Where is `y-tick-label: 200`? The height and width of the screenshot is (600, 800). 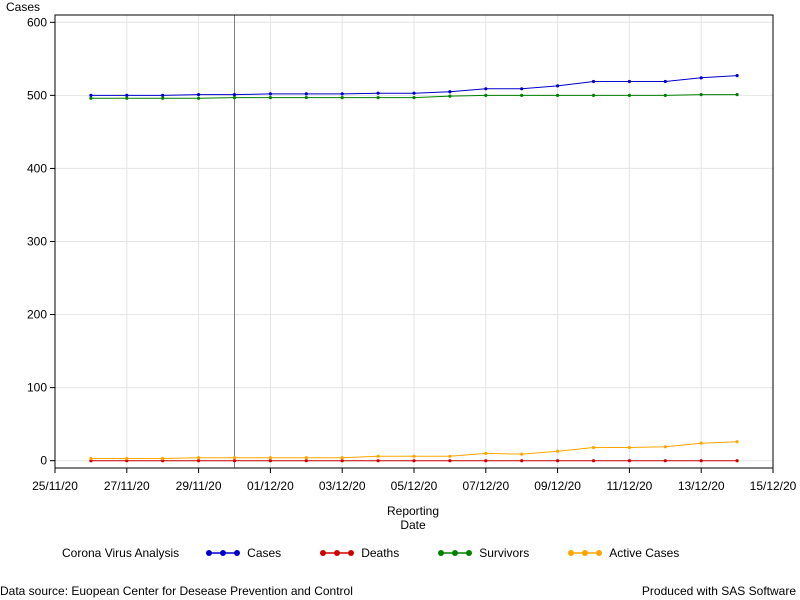
y-tick-label: 200 is located at coordinates (37, 315).